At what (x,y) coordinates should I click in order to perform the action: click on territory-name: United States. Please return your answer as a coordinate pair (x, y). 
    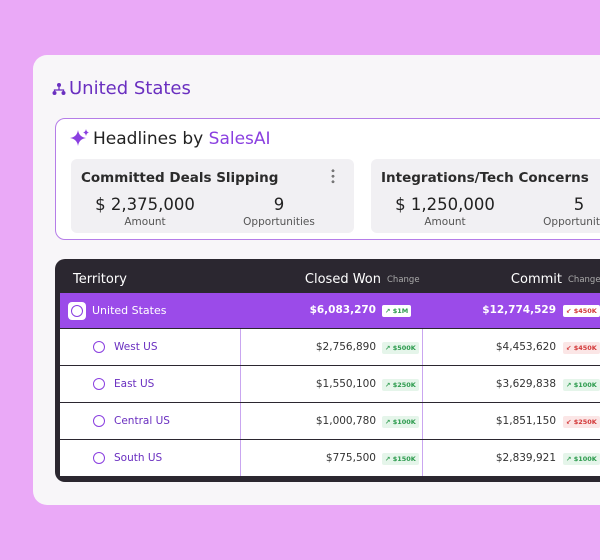
    Looking at the image, I should click on (129, 310).